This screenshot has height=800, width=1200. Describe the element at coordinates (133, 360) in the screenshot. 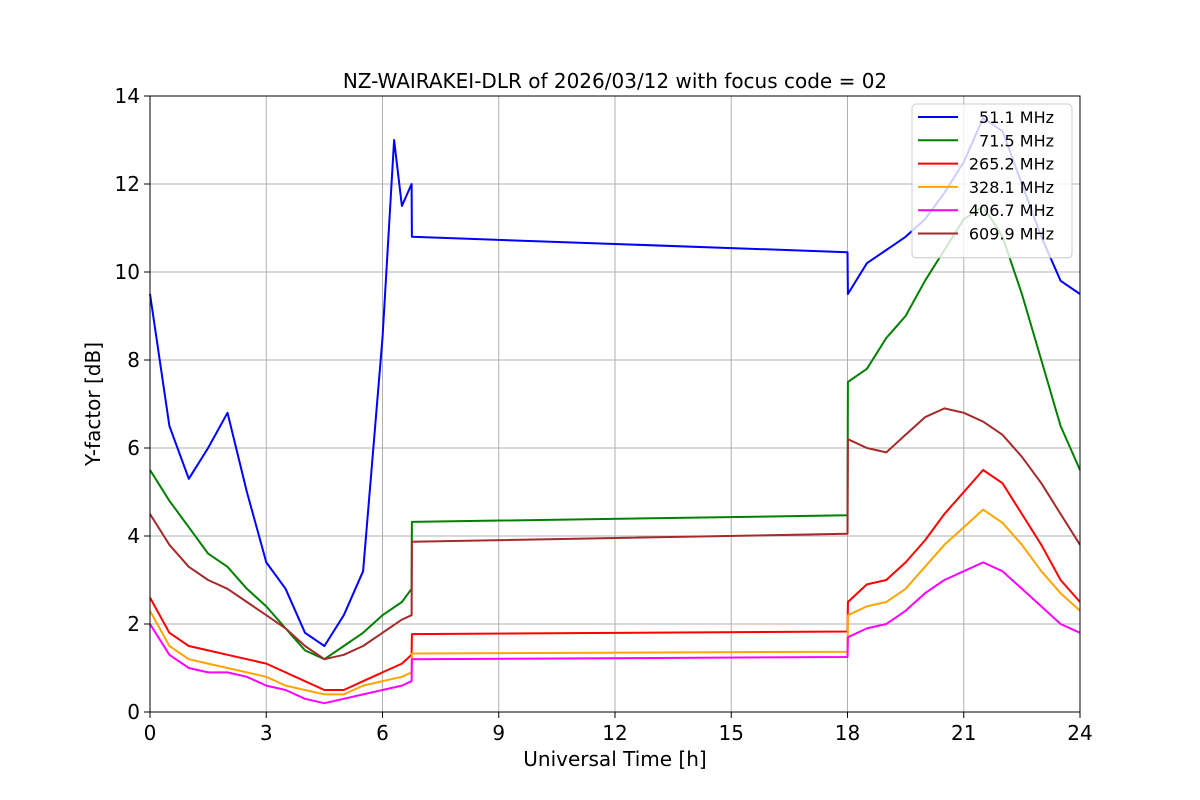

I see `y-tick-label: 8` at that location.